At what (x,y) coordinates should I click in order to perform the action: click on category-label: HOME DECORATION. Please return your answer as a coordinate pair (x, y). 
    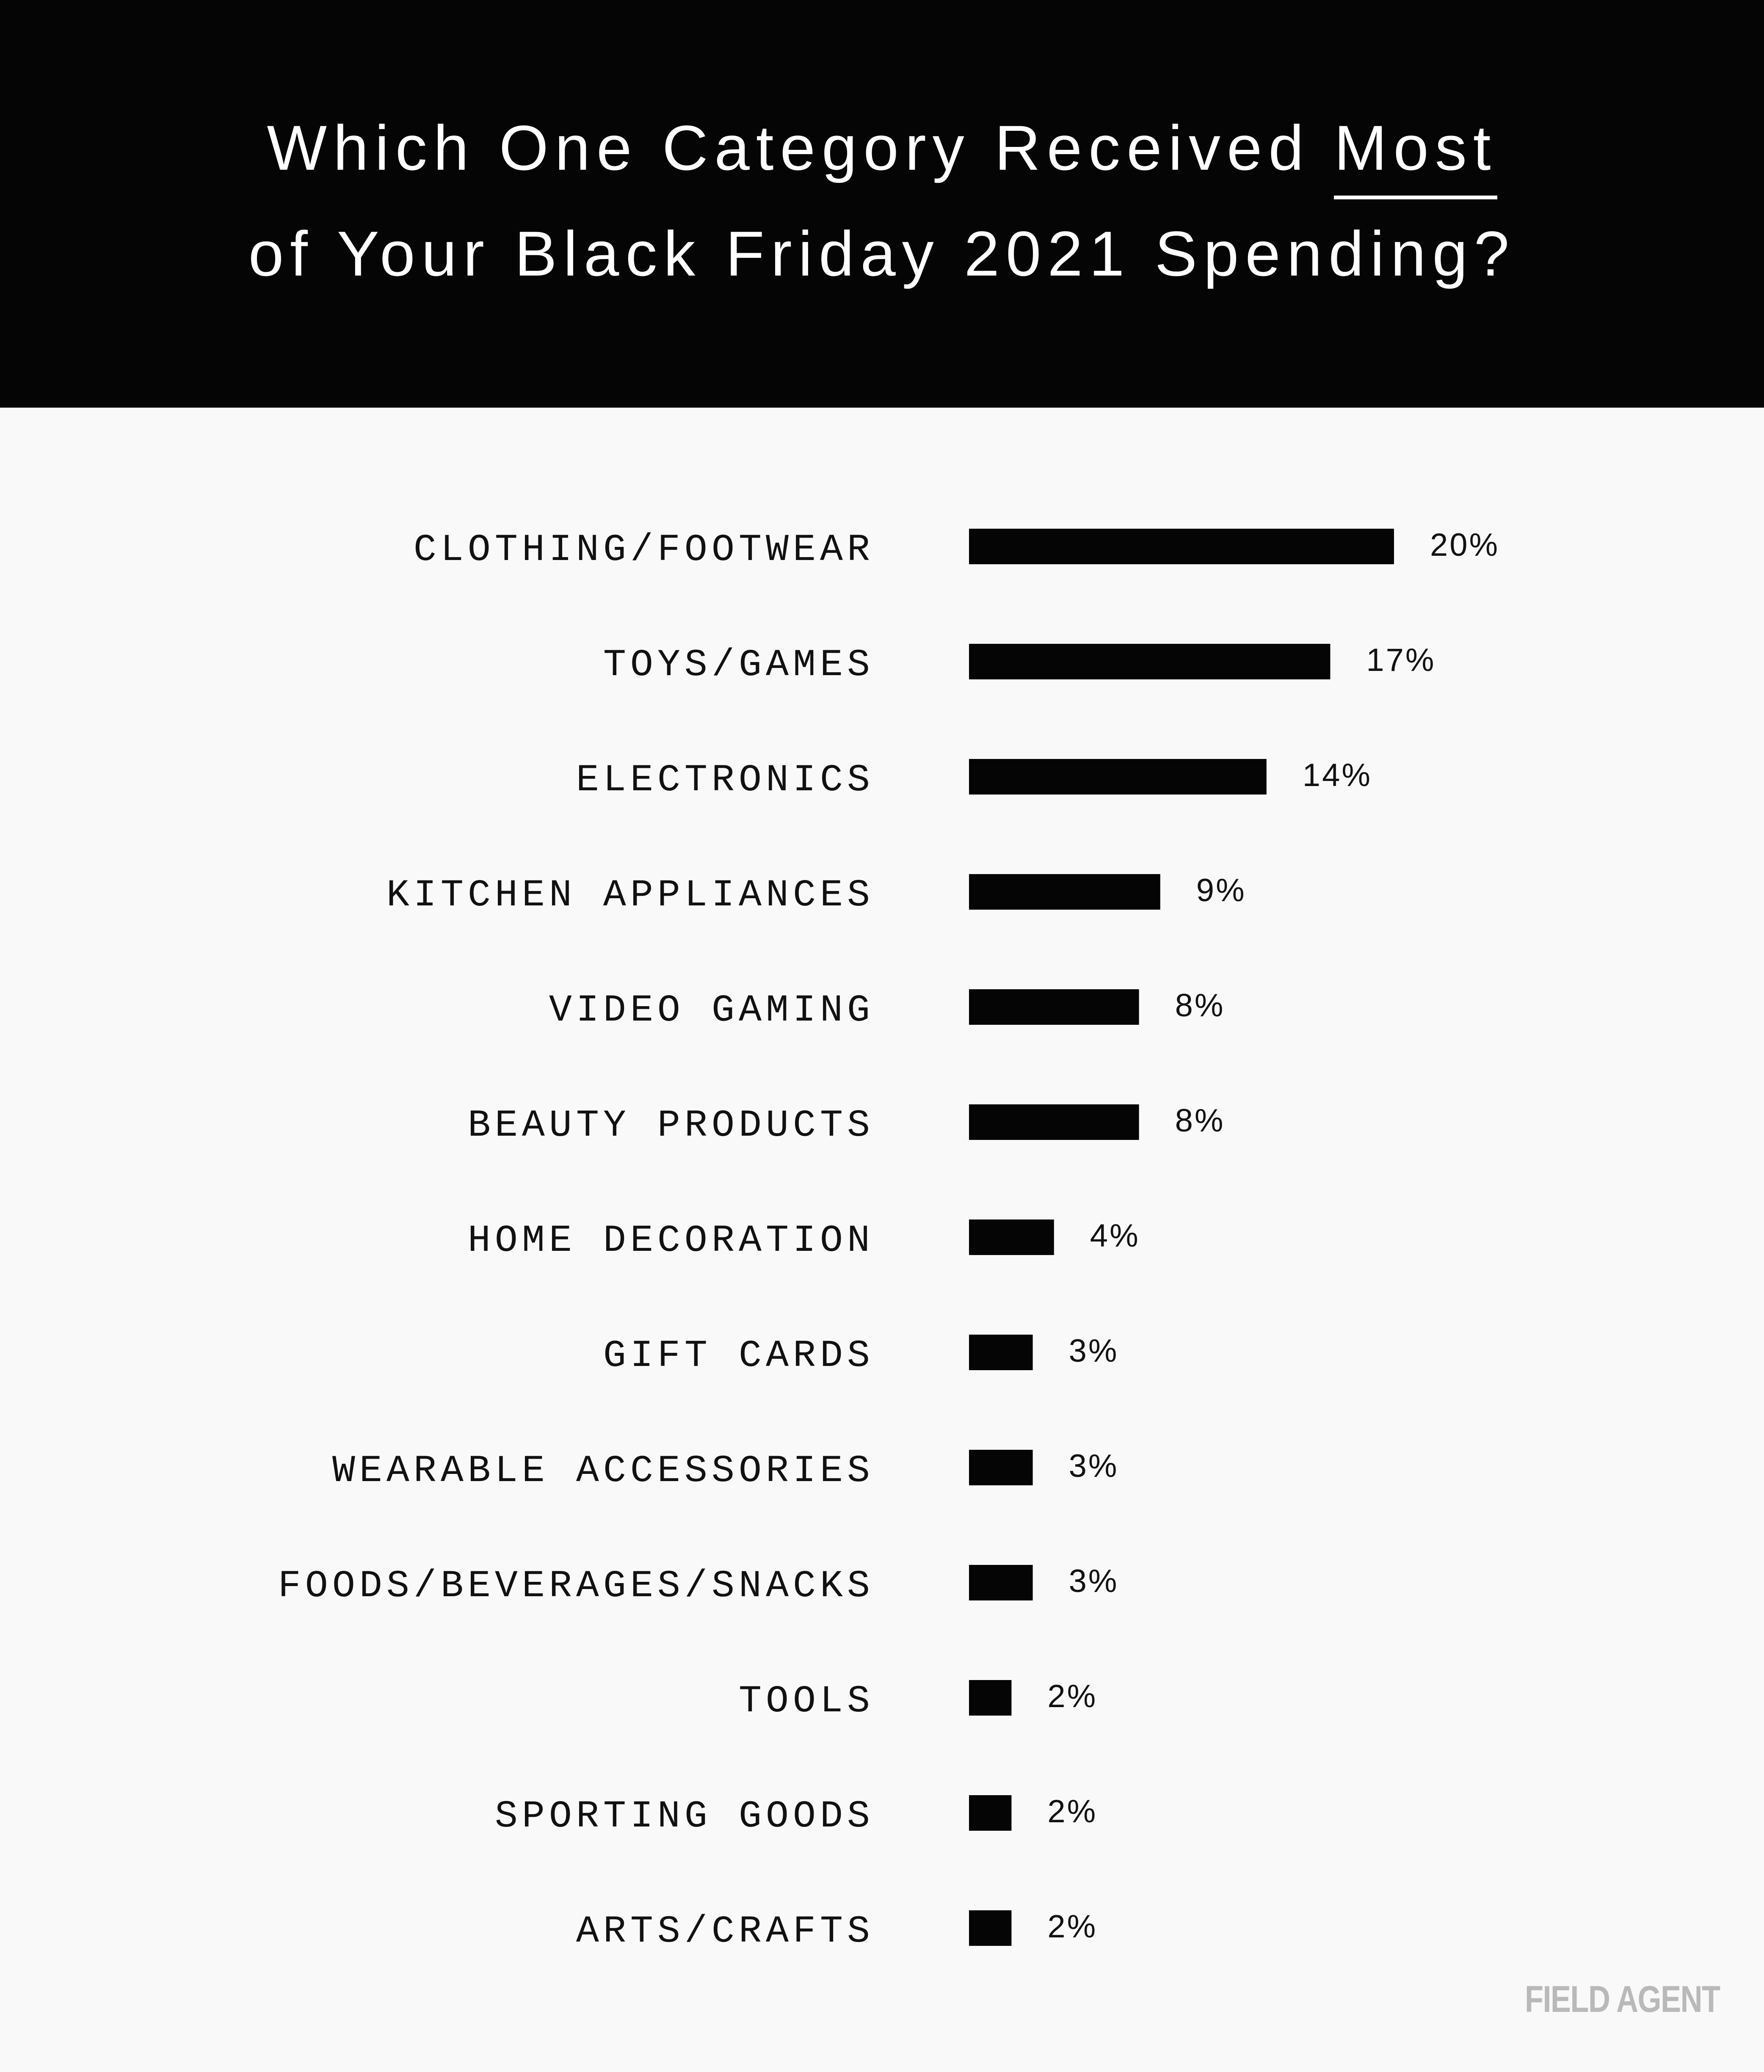
    Looking at the image, I should click on (671, 1241).